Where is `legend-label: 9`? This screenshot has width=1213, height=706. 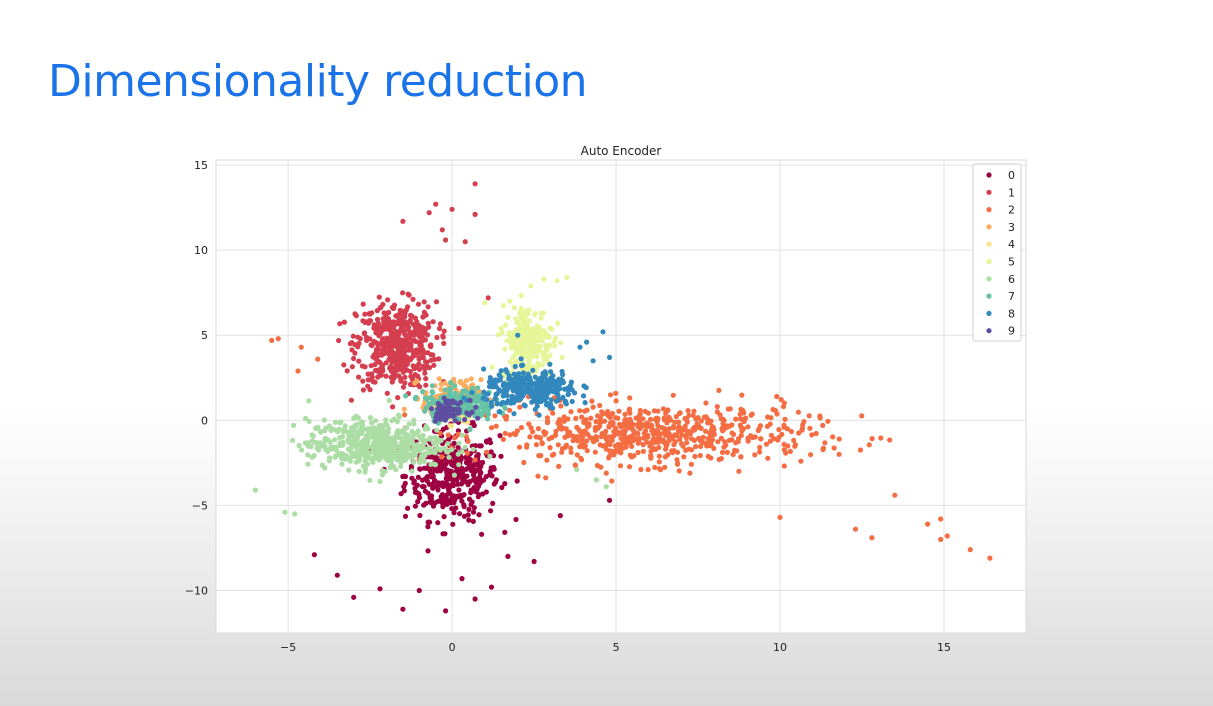
legend-label: 9 is located at coordinates (1011, 331).